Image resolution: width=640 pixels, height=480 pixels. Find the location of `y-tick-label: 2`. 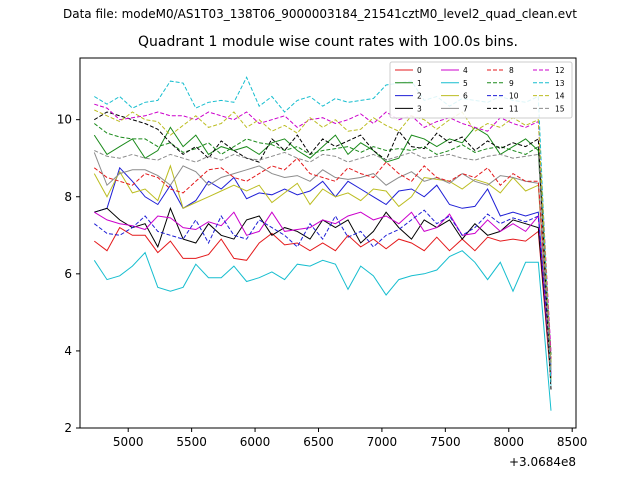

y-tick-label: 2 is located at coordinates (68, 428).